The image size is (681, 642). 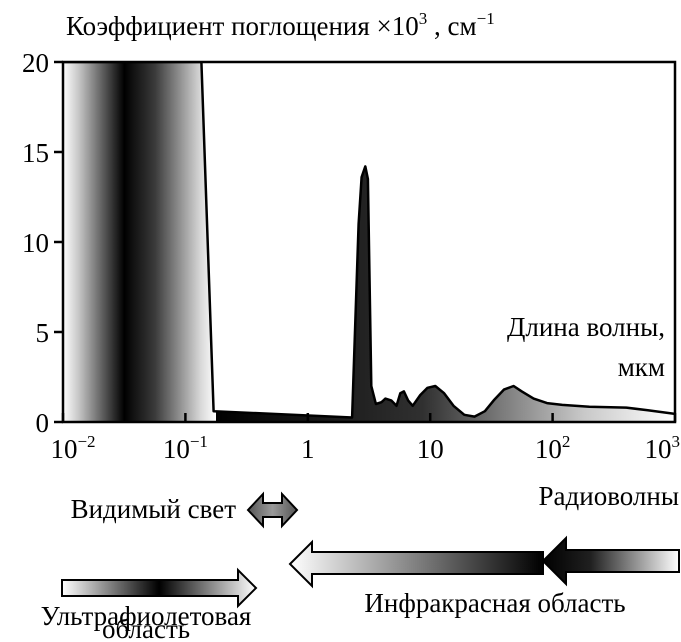 I want to click on infrared-arrow, so click(x=416, y=564).